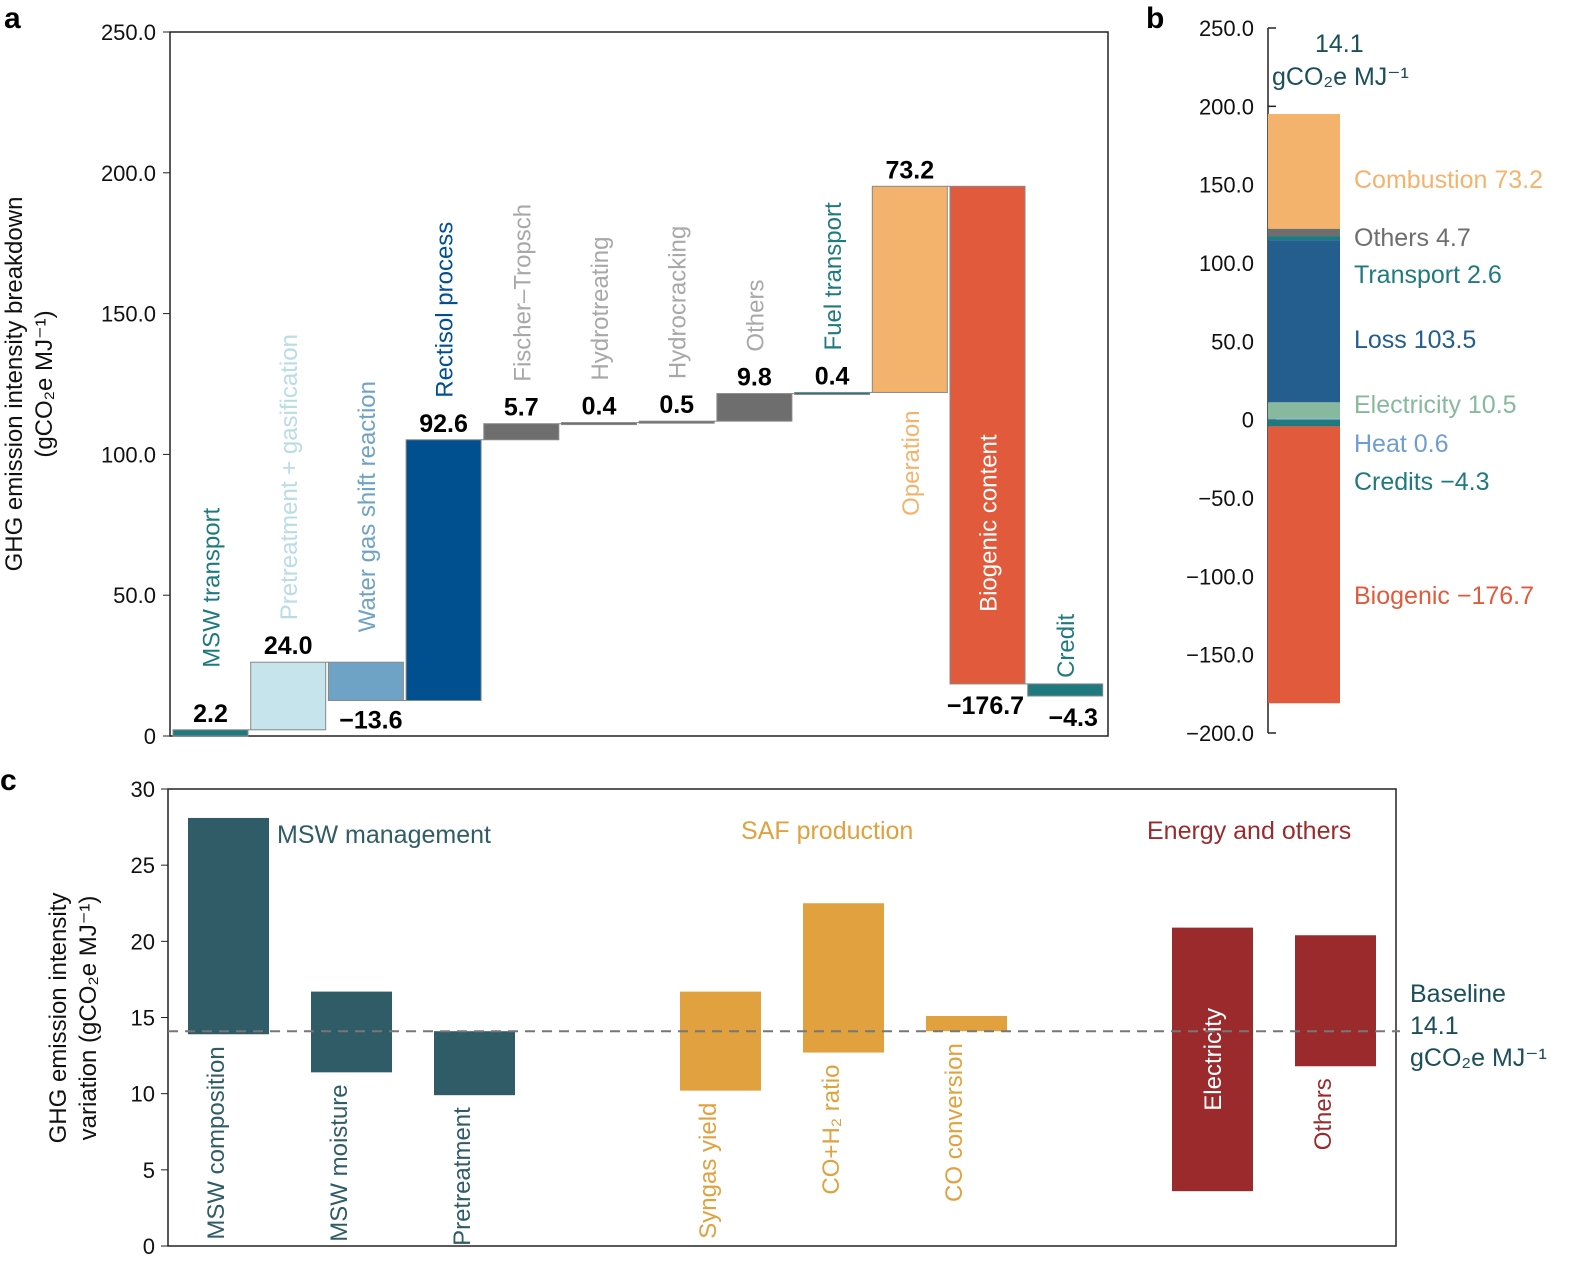 The height and width of the screenshot is (1261, 1575). I want to click on category-label: Hydrotreating, so click(600, 309).